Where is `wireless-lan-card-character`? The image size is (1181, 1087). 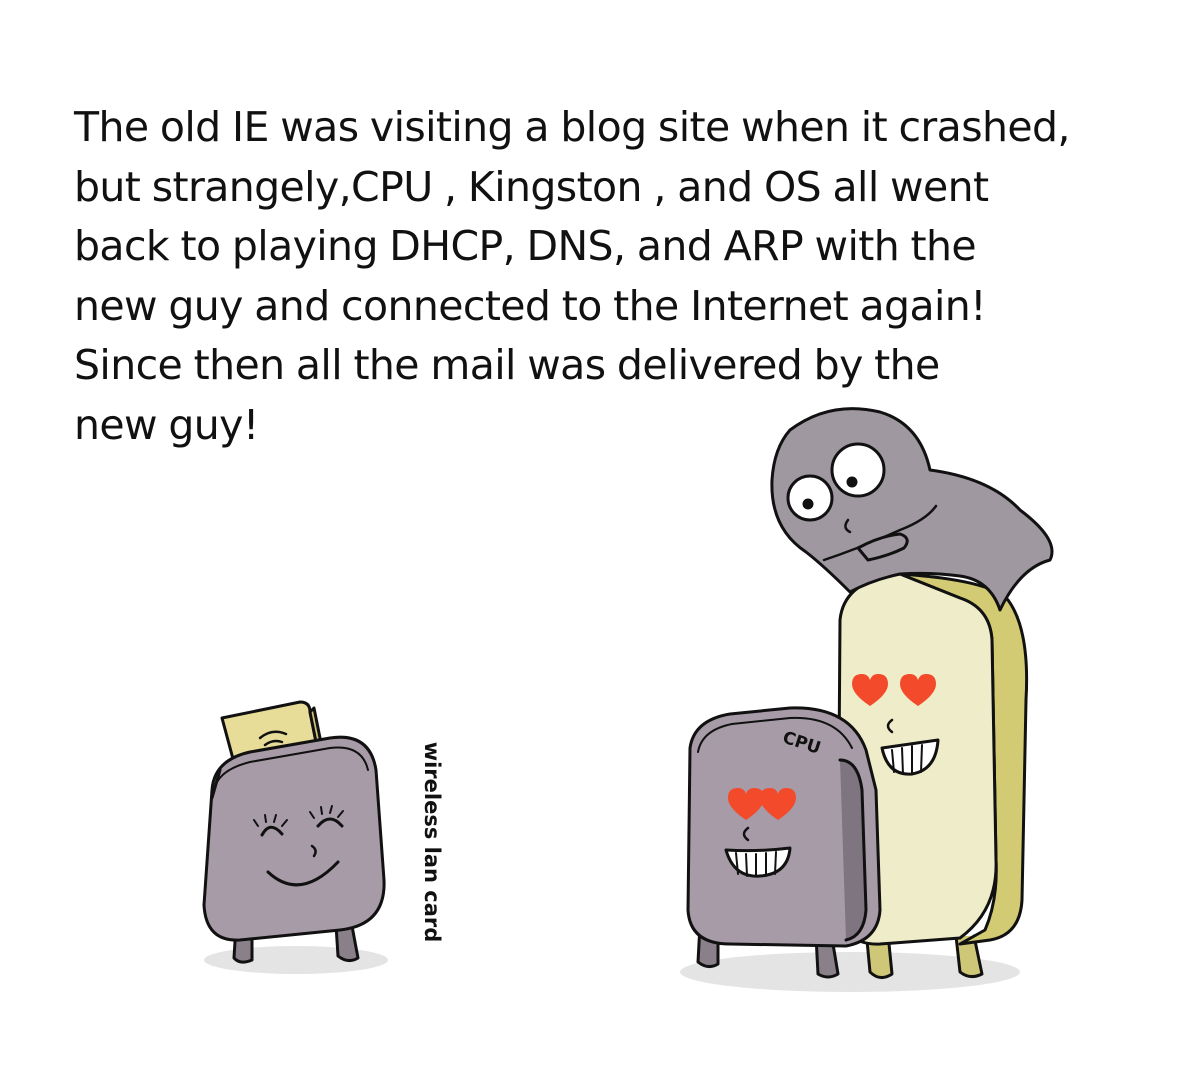
wireless-lan-card-character is located at coordinates (294, 832).